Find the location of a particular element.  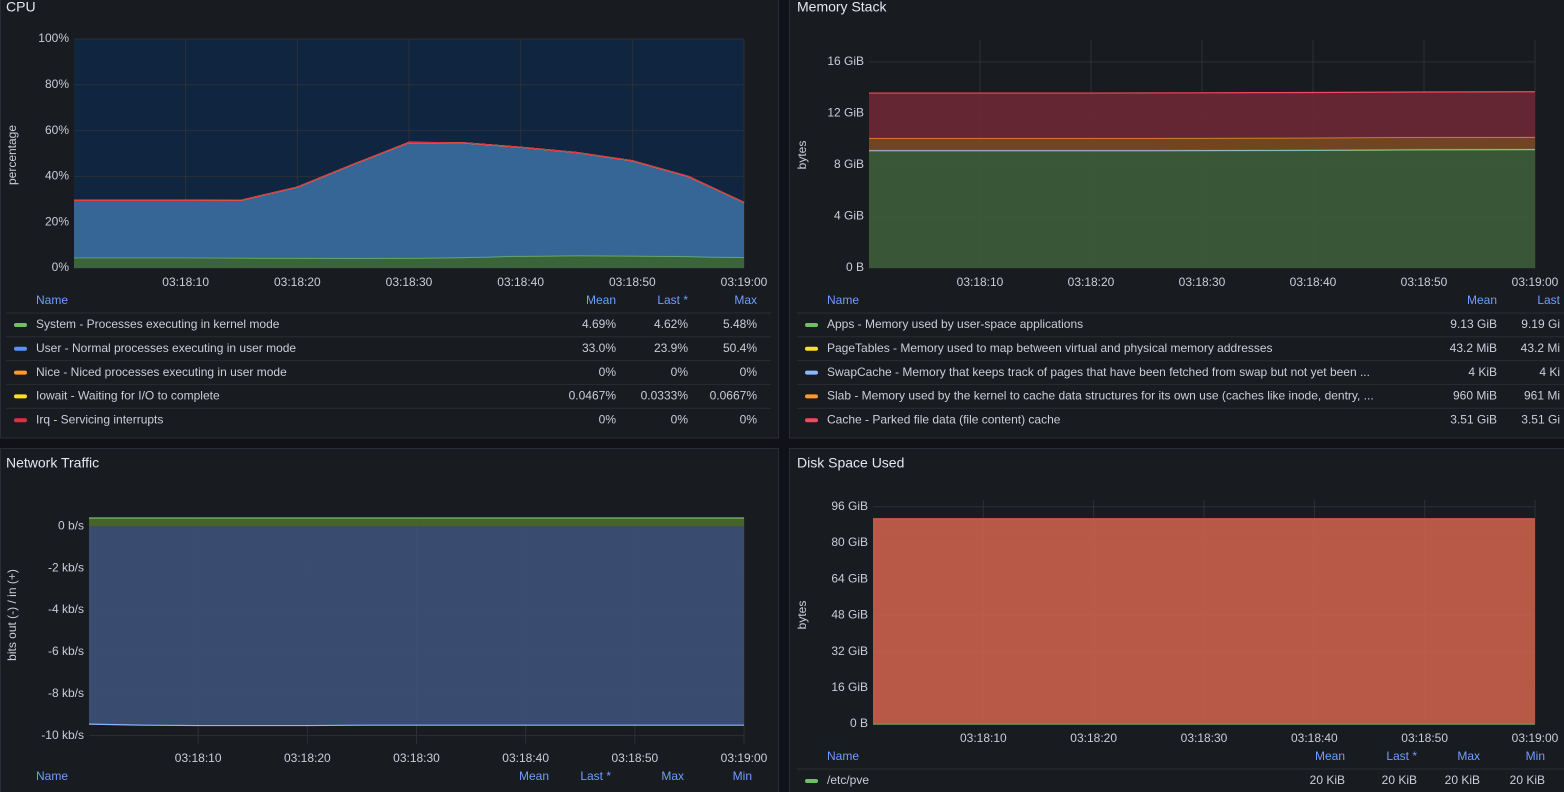

panel-title: Memory Stack is located at coordinates (842, 7).